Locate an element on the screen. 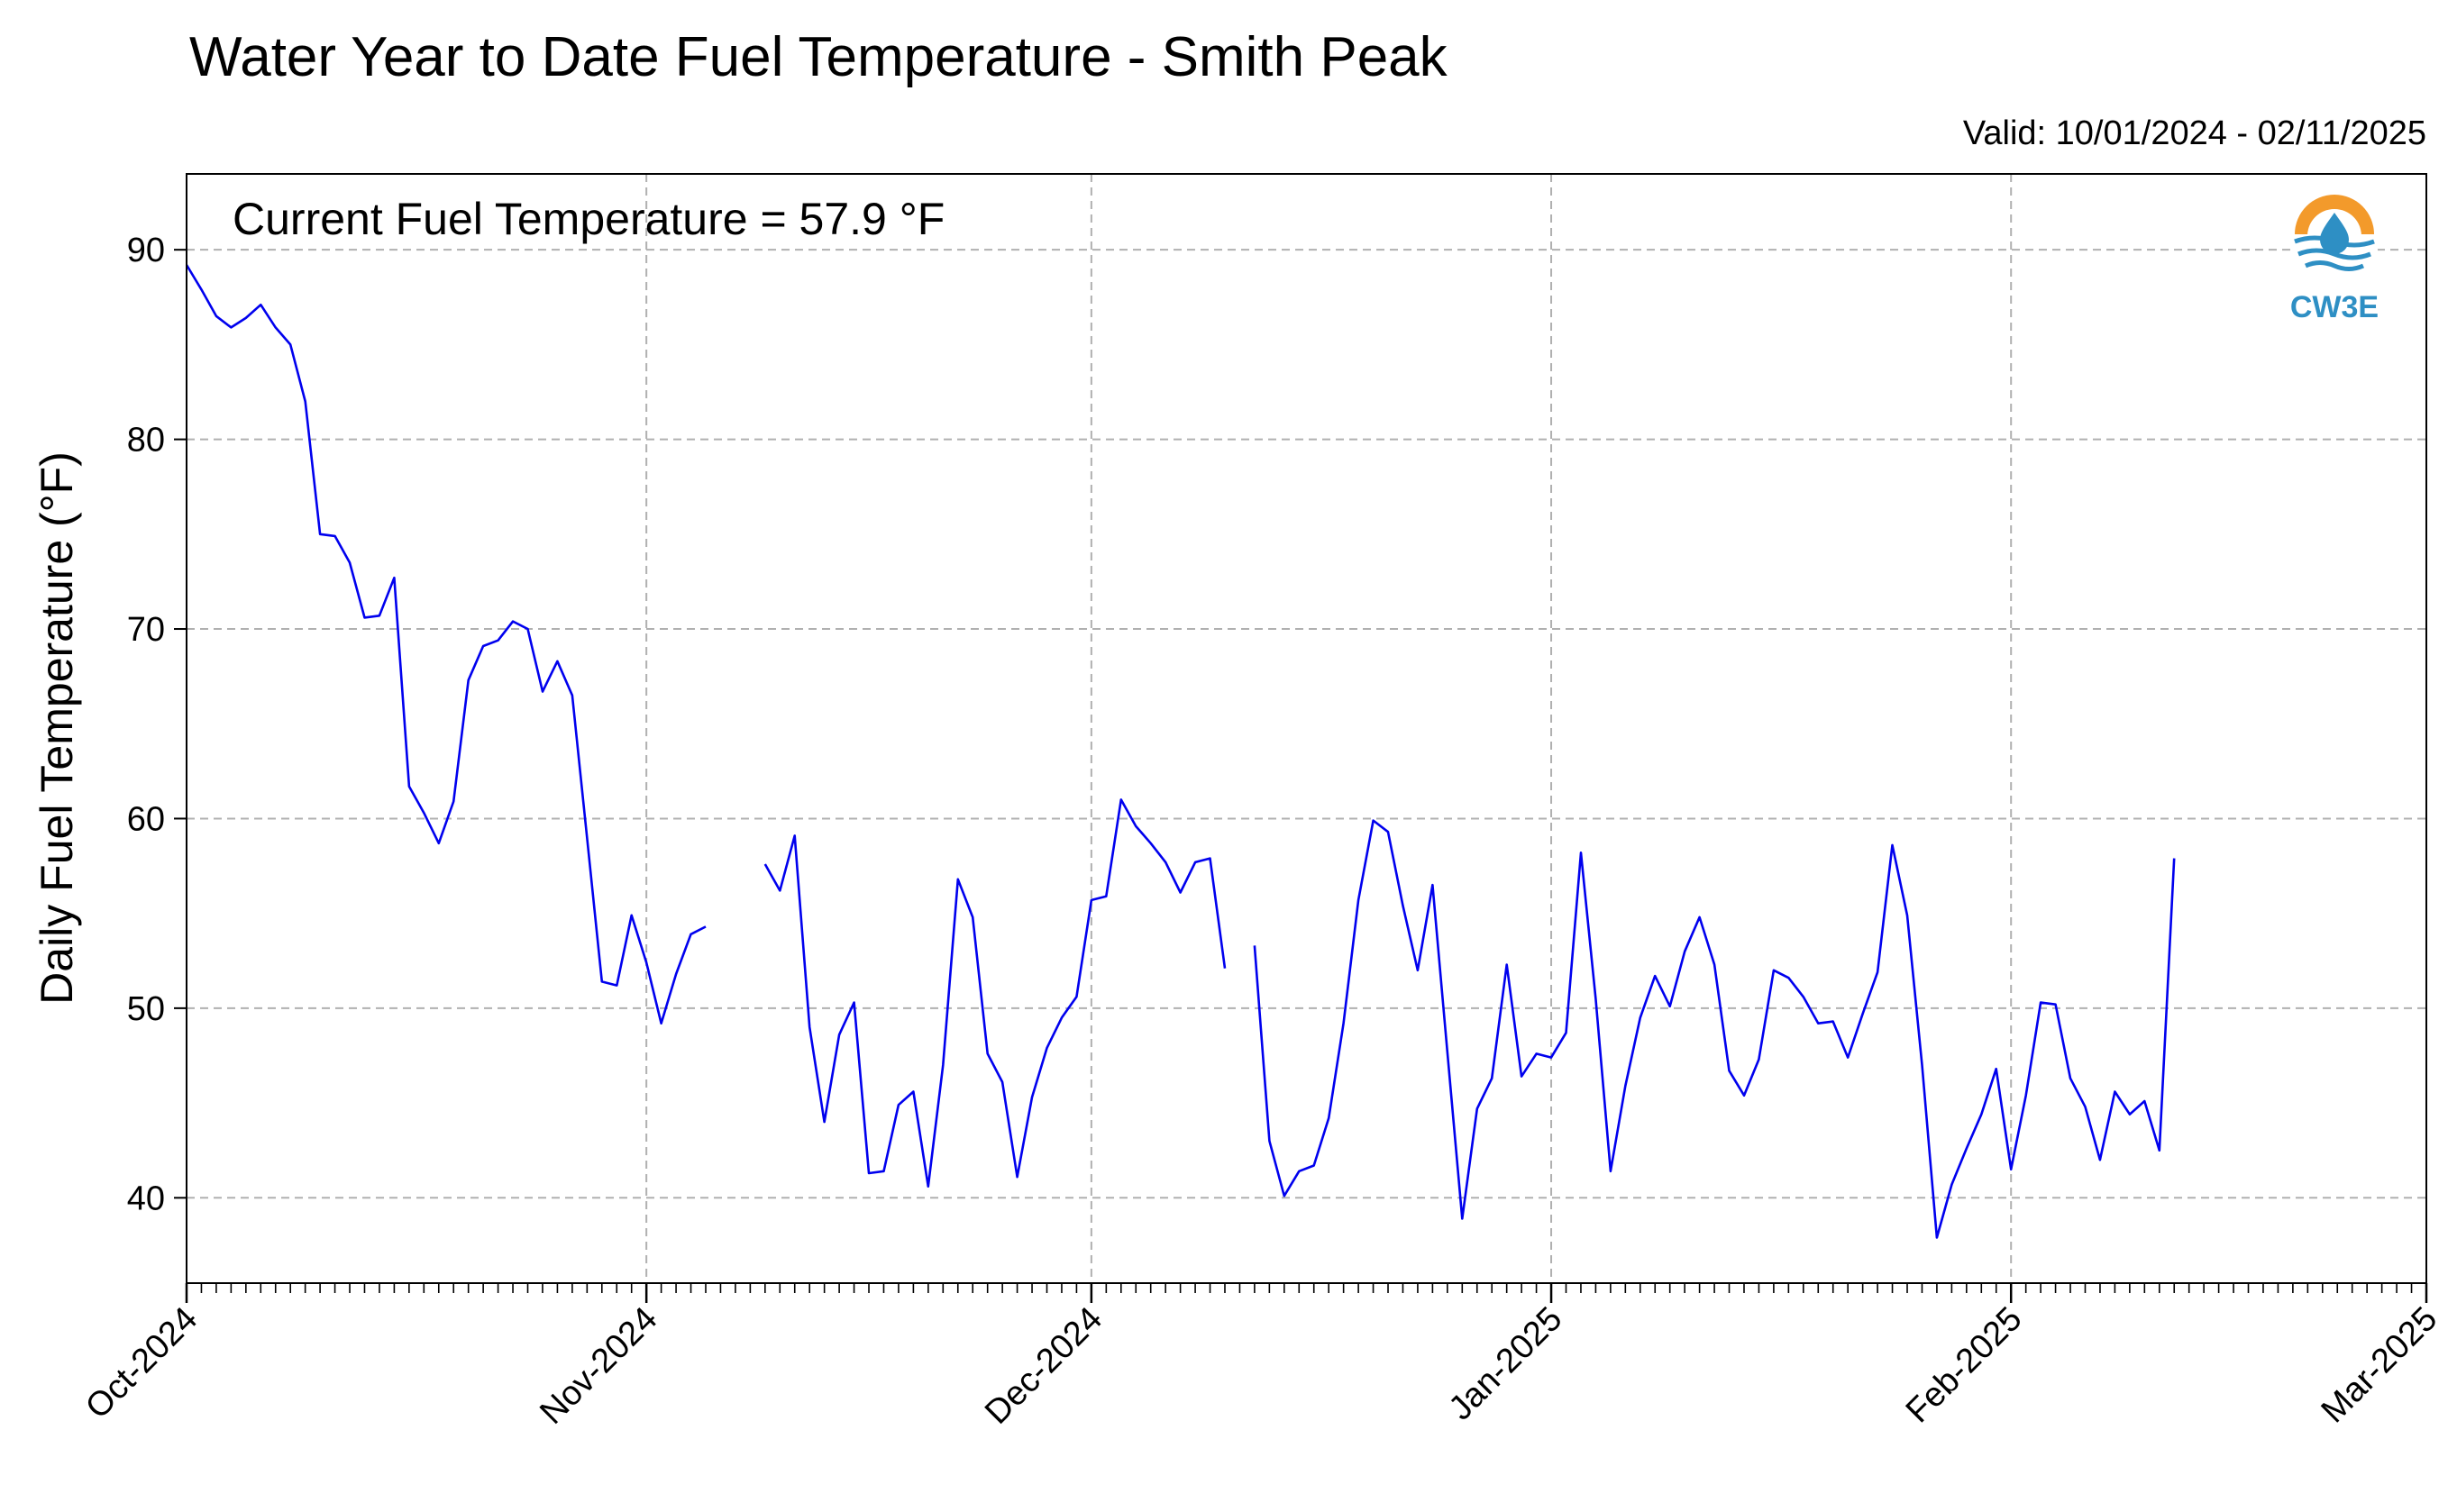 Image resolution: width=2457 pixels, height=1512 pixels. x-tick-label: Feb-2025 is located at coordinates (1964, 1365).